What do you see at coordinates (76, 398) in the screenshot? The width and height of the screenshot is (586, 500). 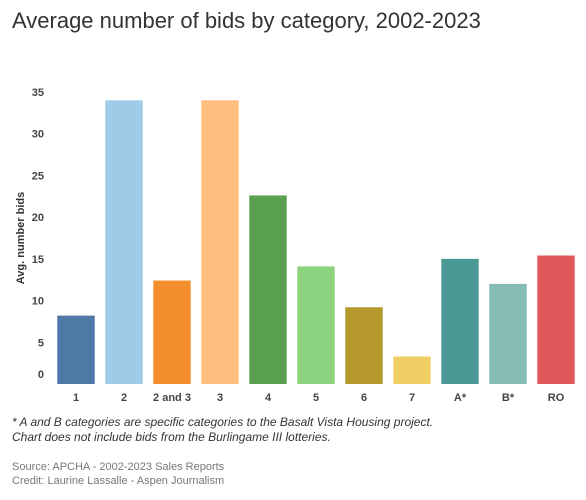 I see `x-tick-label: 1` at bounding box center [76, 398].